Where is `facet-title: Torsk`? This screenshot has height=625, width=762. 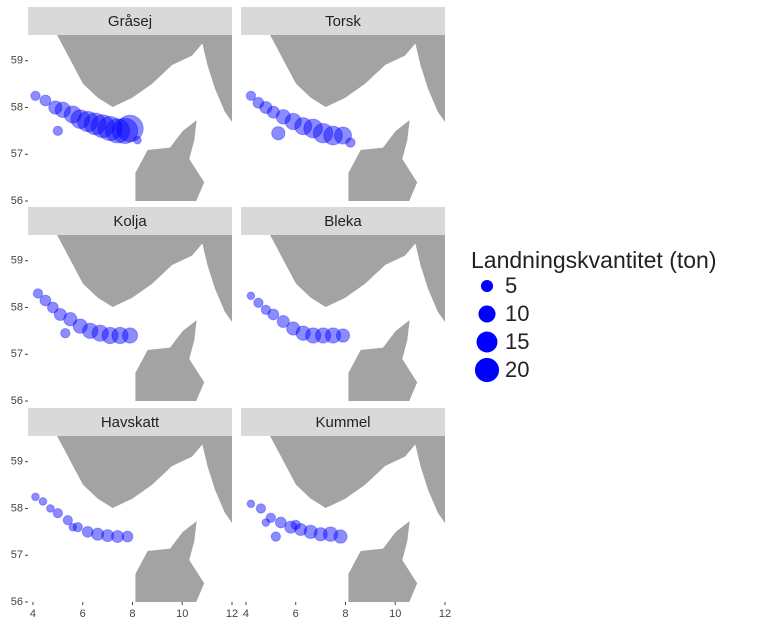 facet-title: Torsk is located at coordinates (343, 21).